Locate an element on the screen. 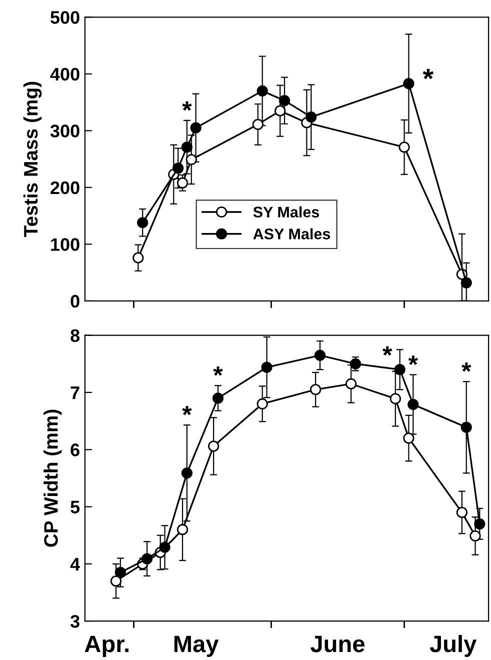 Image resolution: width=491 pixels, height=660 pixels. legend-label: ASY Males is located at coordinates (291, 234).